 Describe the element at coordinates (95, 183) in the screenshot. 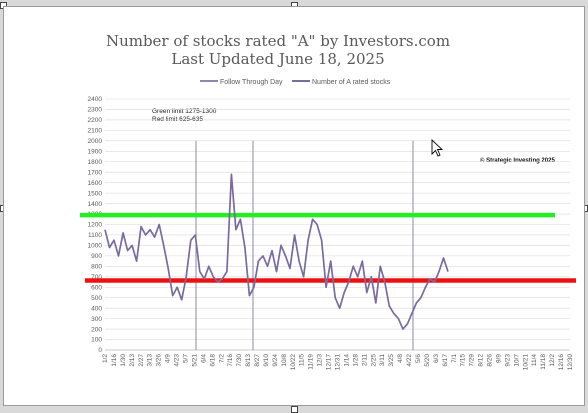

I see `y-tick-label-1600: 1600` at that location.